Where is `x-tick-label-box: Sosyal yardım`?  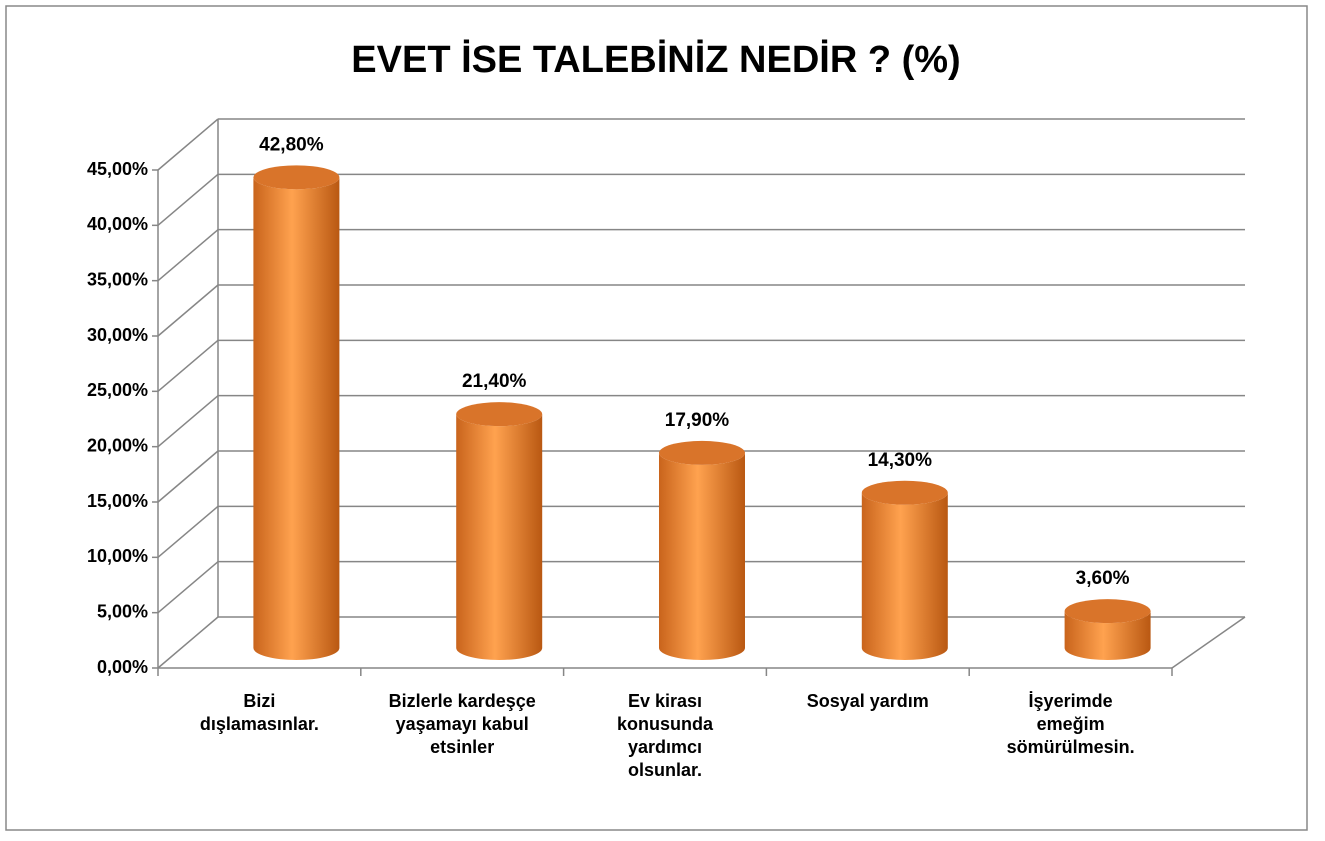
x-tick-label-box: Sosyal yardım is located at coordinates (867, 701).